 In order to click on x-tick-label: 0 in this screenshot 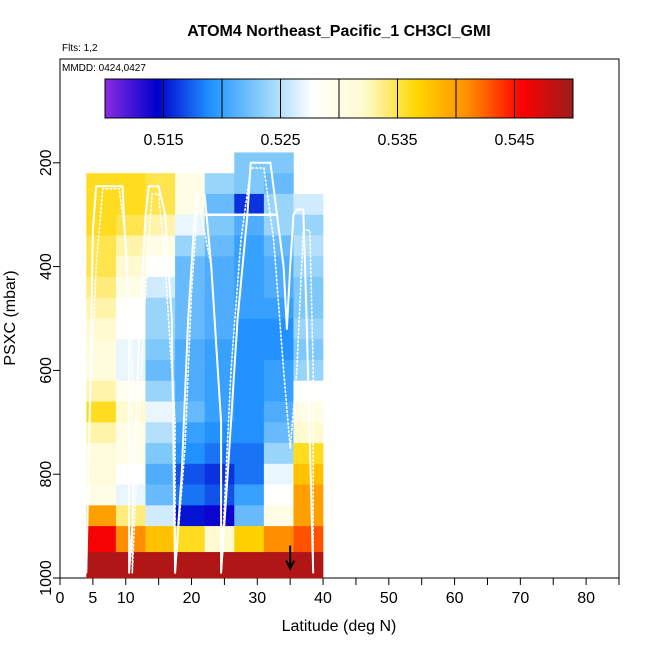, I will do `click(60, 598)`.